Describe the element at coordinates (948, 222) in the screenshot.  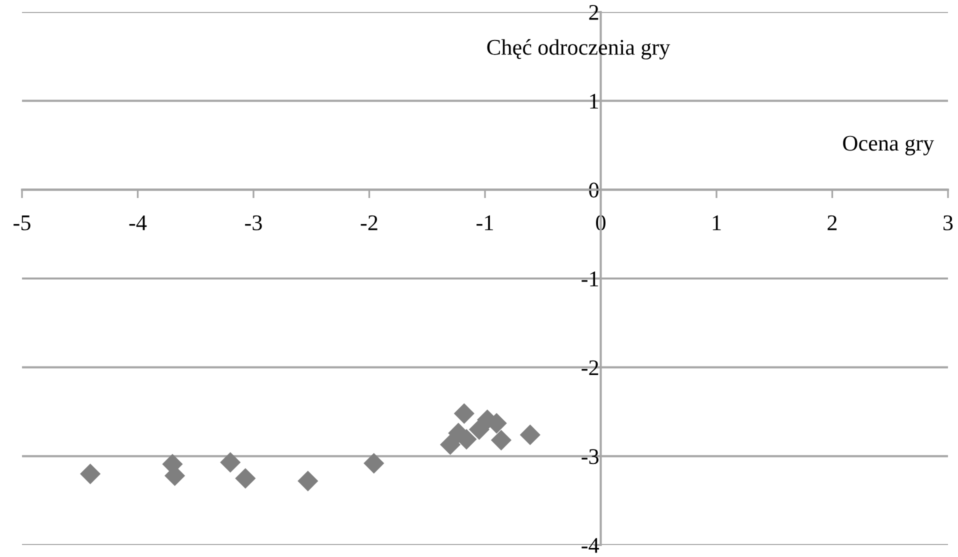
I see `x-tick-label: 3` at that location.